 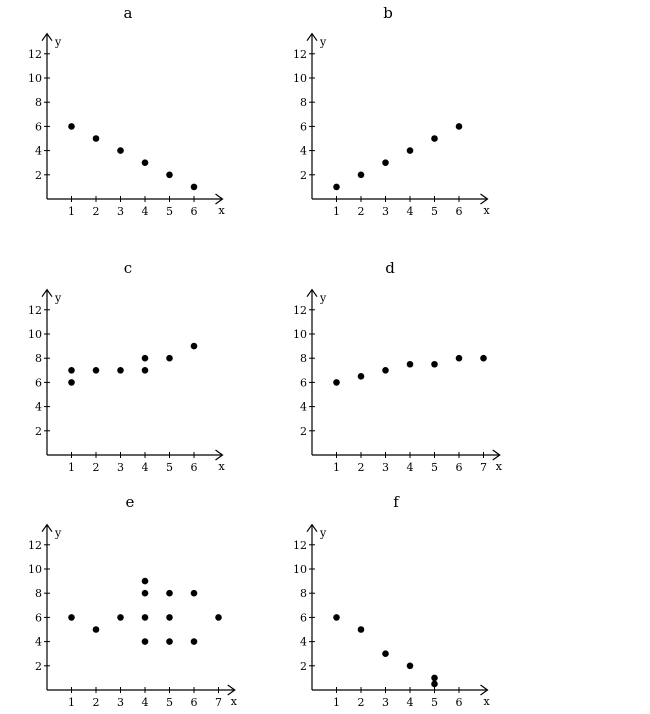 I want to click on chart-d-x-tick-label: 2, so click(x=361, y=467).